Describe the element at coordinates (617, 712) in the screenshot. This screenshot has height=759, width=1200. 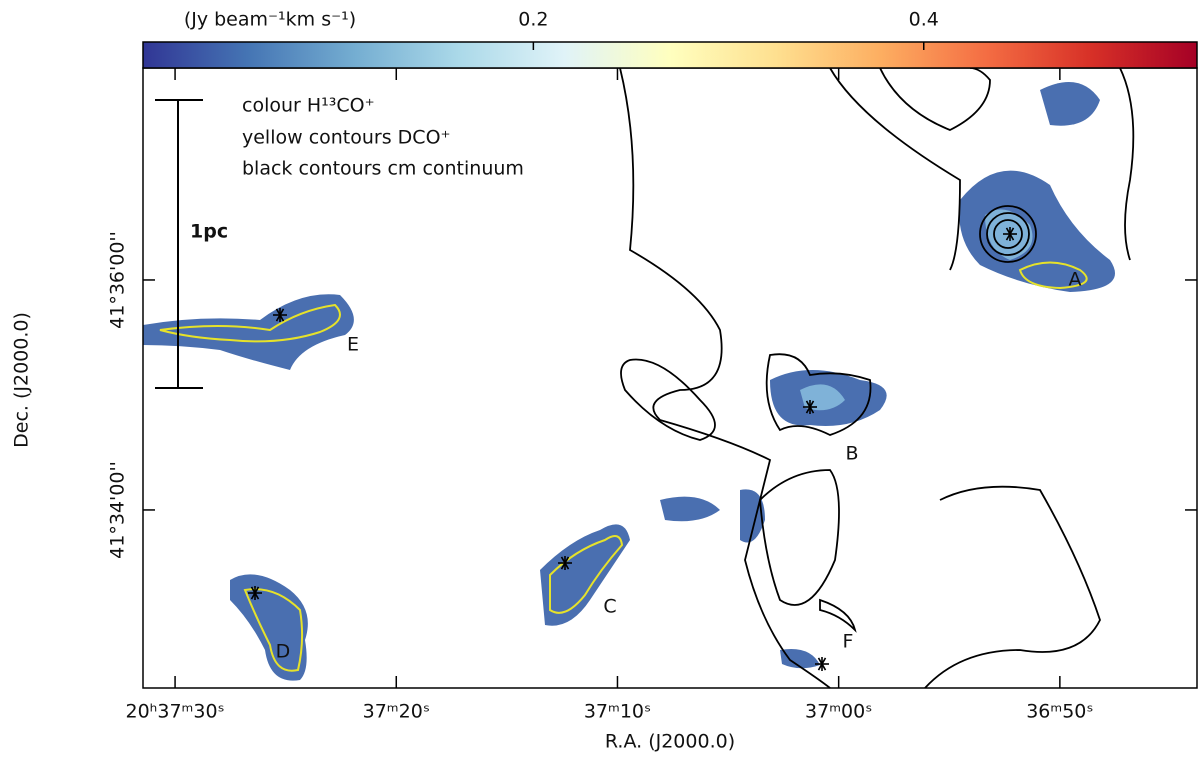
I see `x-tick-label: 37ᵐ10ˢ` at that location.